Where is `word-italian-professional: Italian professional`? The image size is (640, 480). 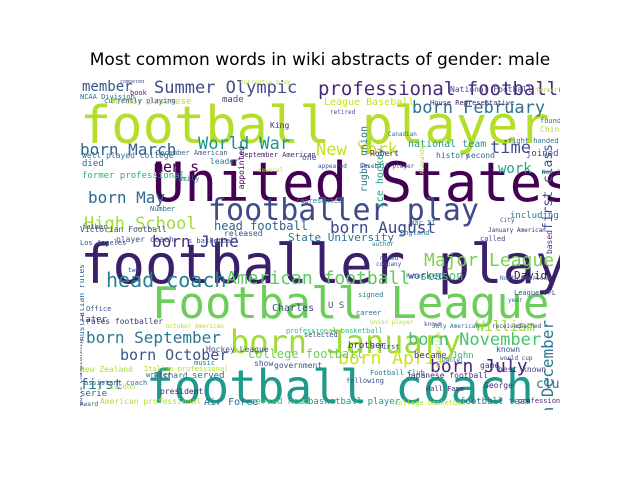 word-italian-professional: Italian professional is located at coordinates (186, 369).